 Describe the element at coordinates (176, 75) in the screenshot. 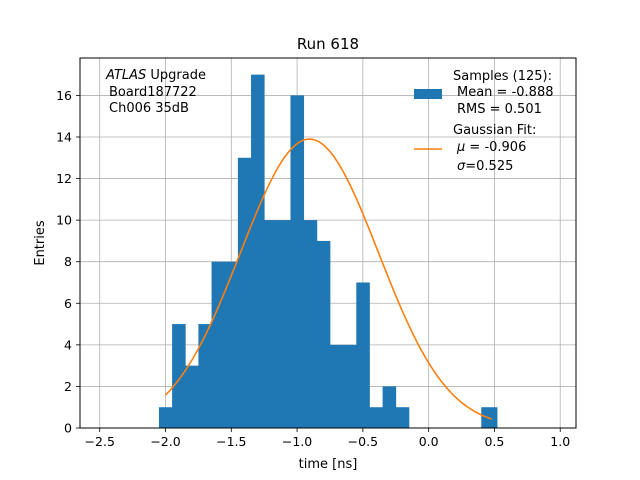

I see `upgrade-label: Upgrade` at that location.